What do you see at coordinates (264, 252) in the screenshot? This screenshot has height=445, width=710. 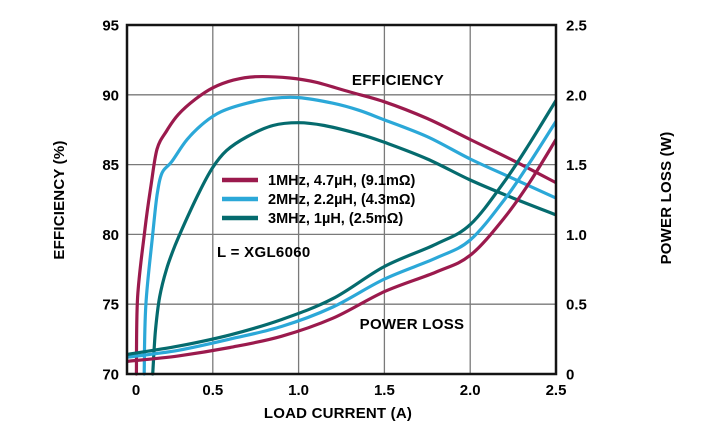 I see `inductor-note: L = XGL6060` at bounding box center [264, 252].